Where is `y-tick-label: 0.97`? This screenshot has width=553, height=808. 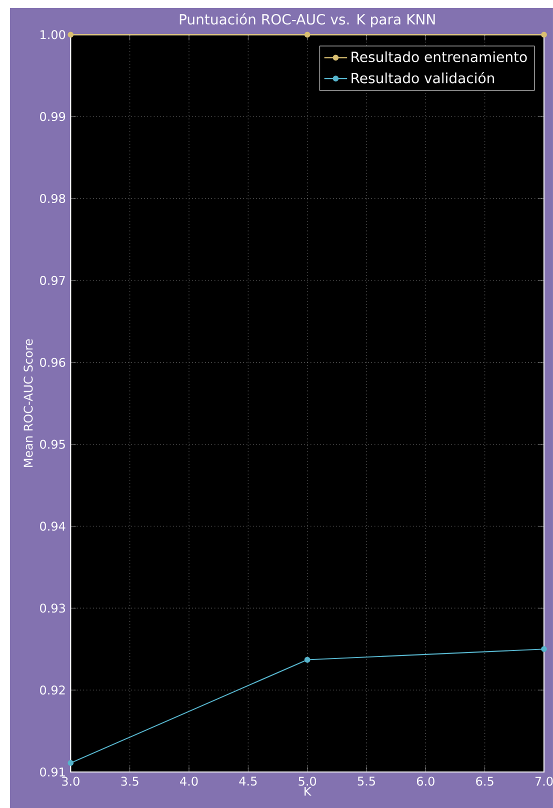
y-tick-label: 0.97 is located at coordinates (52, 280).